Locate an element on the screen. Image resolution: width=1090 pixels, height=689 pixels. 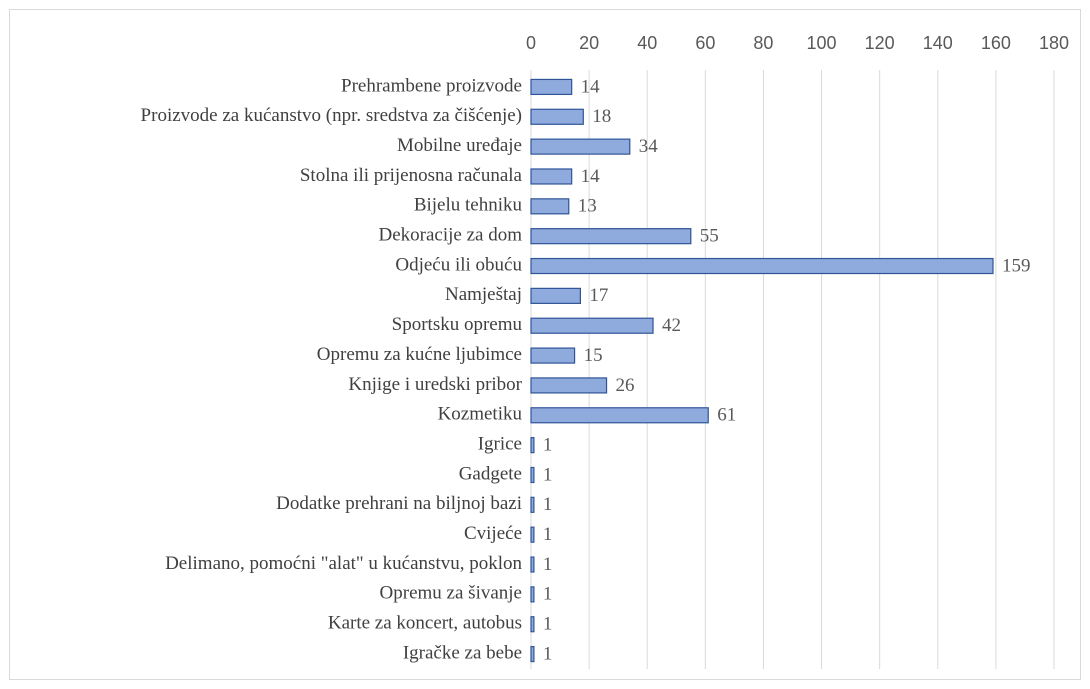
data-label: 55 is located at coordinates (709, 236).